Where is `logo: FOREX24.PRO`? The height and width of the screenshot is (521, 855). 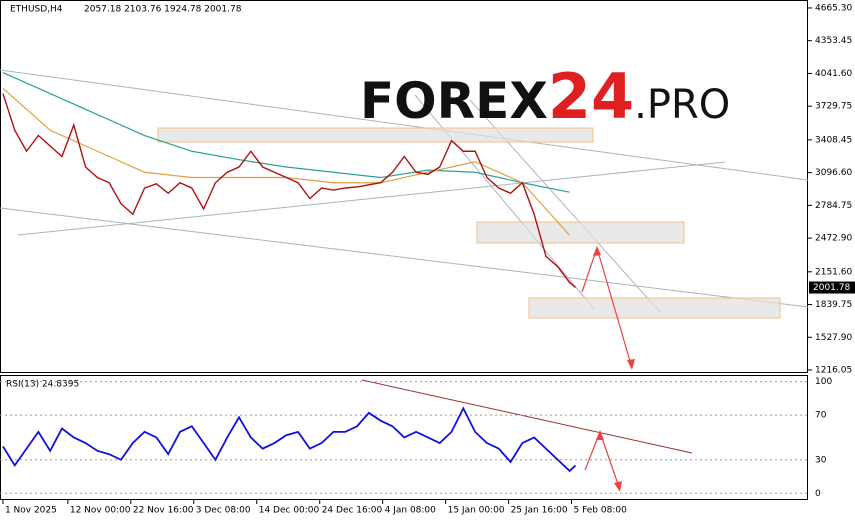 logo: FOREX24.PRO is located at coordinates (545, 96).